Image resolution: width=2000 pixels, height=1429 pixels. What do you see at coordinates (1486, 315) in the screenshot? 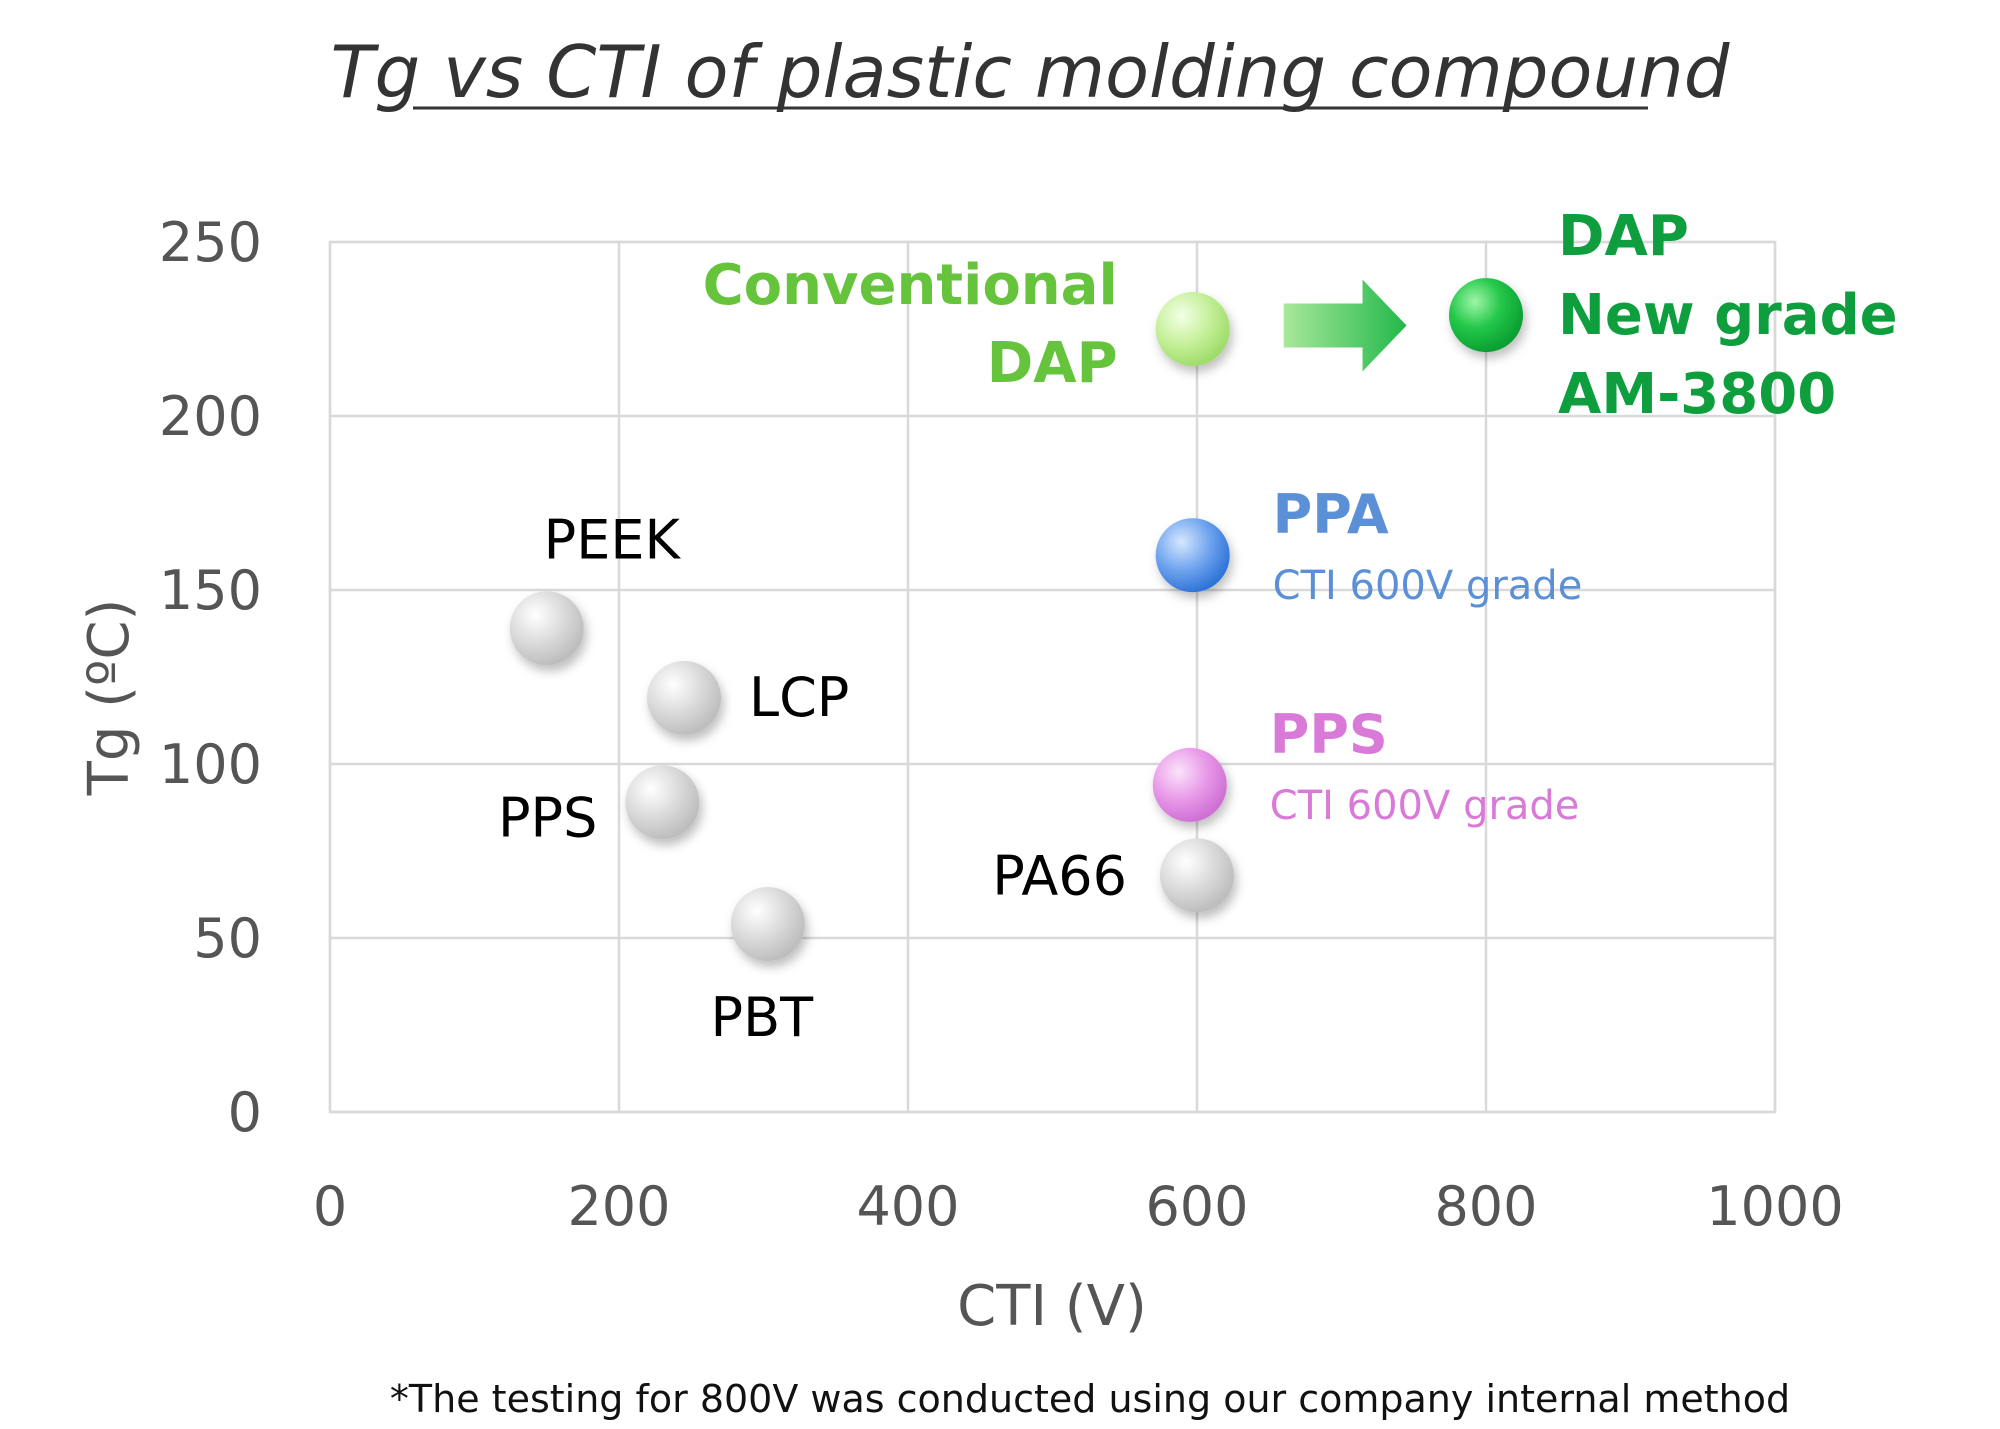
I see `point-dap-new-grade` at bounding box center [1486, 315].